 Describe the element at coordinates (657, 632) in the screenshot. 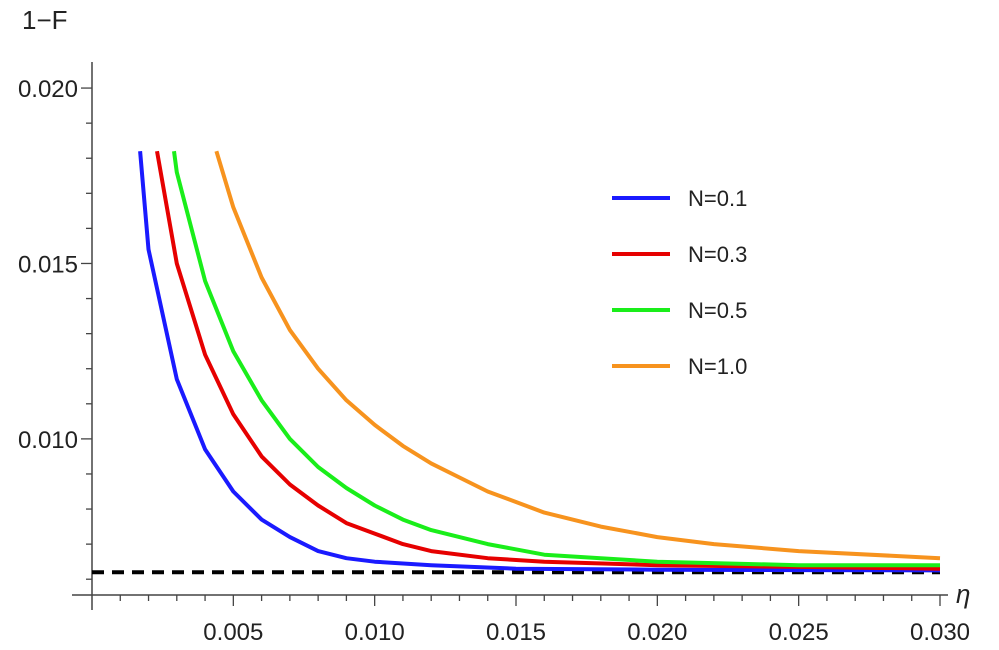

I see `x-tick-label: 0.020` at that location.